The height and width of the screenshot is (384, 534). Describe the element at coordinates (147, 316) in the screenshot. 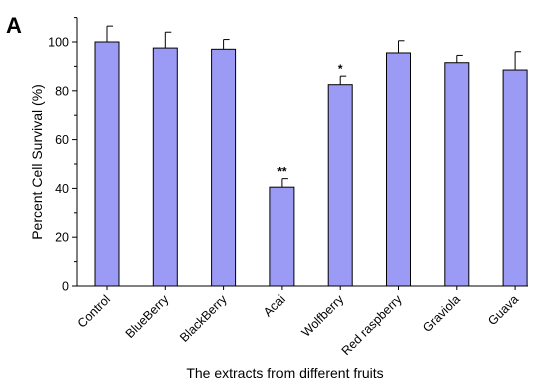

I see `x-tick-label-1: BlueBerry` at that location.